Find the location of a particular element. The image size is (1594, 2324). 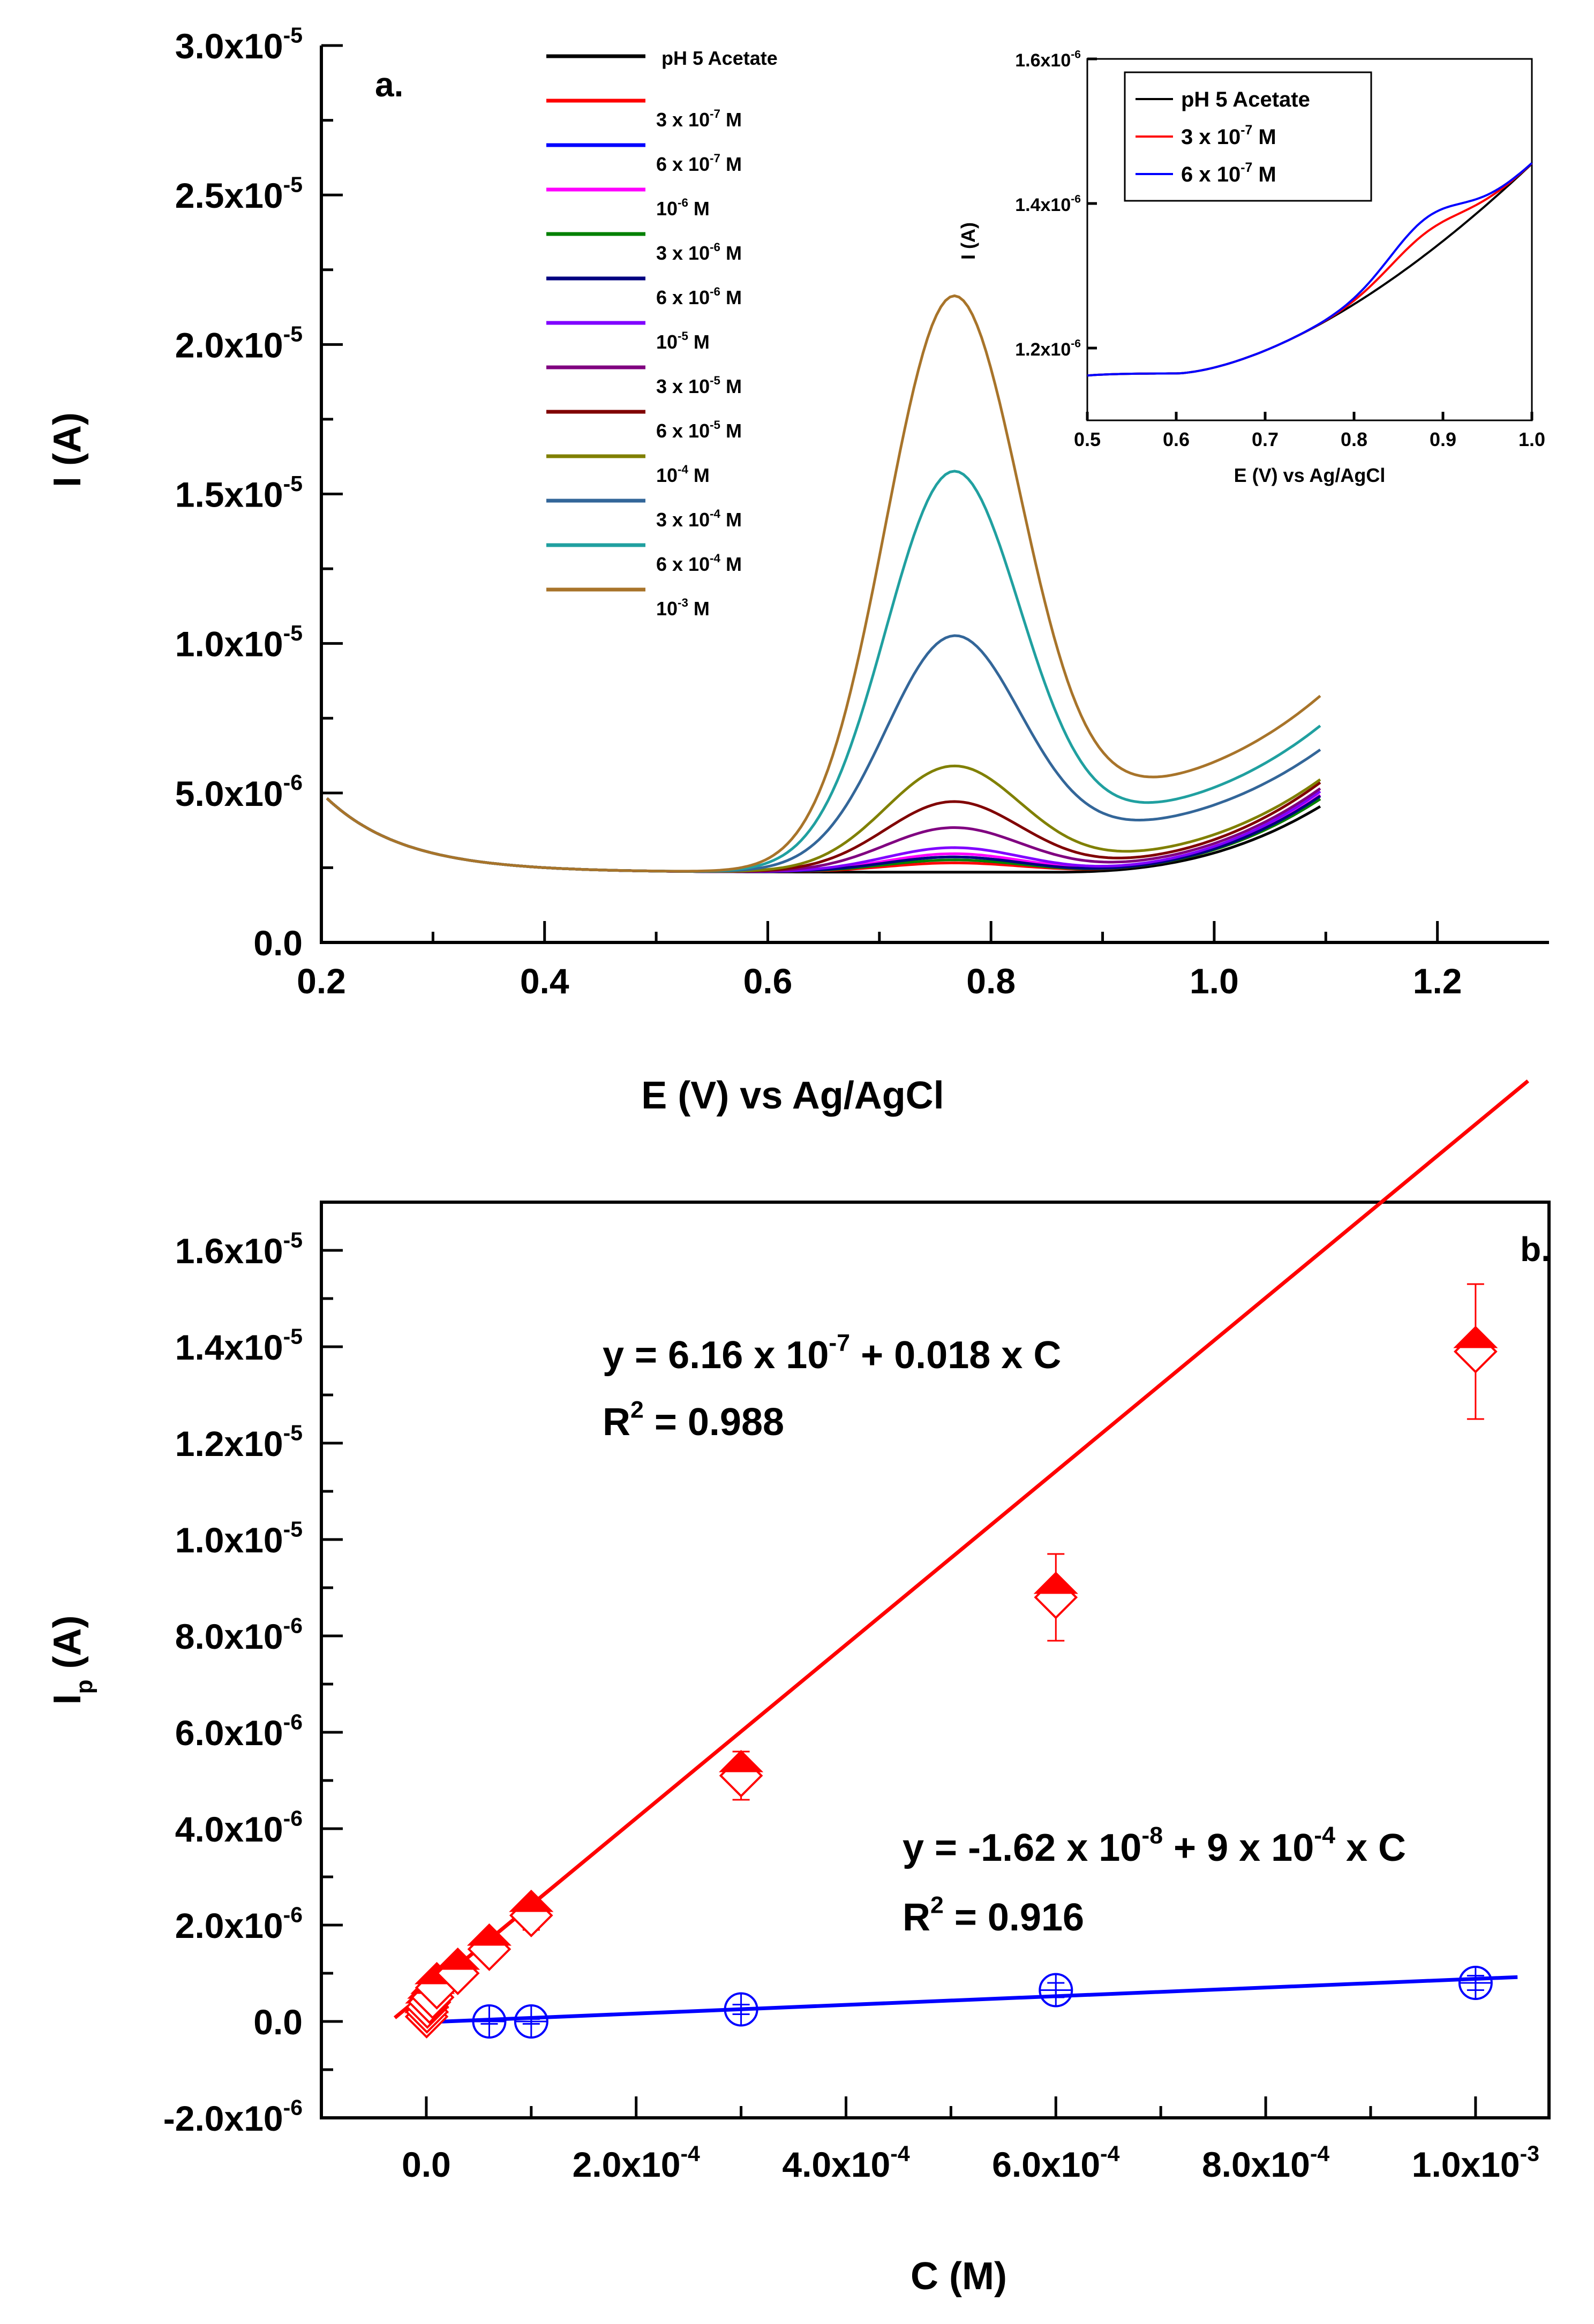

inset-legend-label-part: 3 x 10 is located at coordinates (1210, 137).